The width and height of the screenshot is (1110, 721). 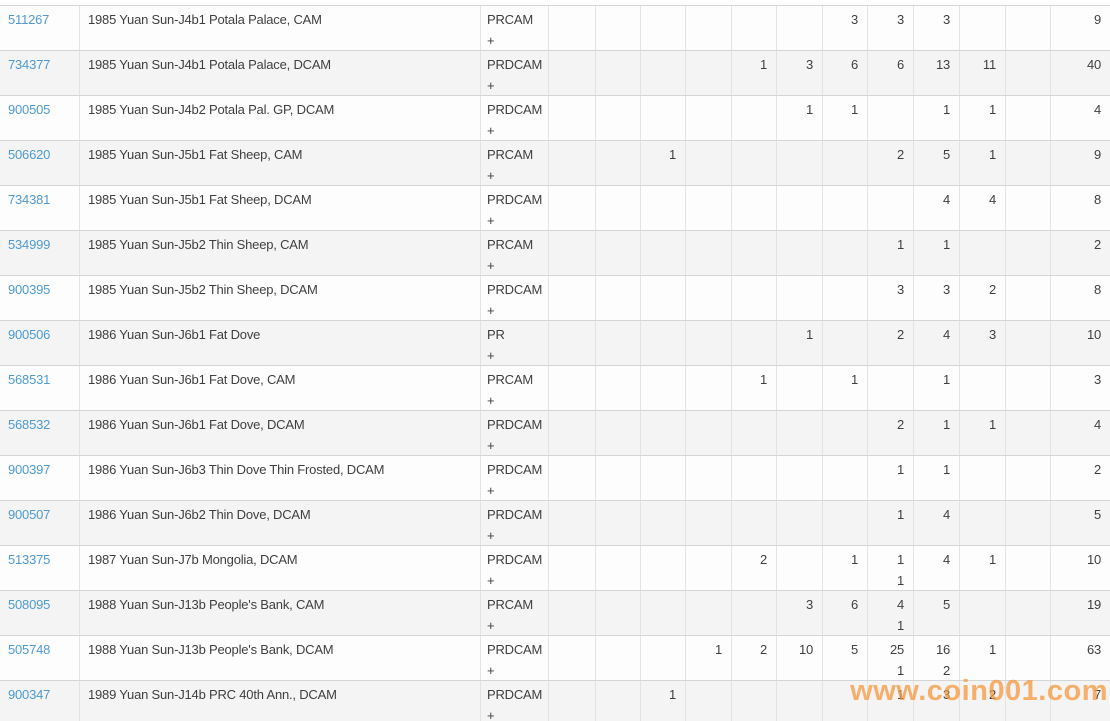 I want to click on cert-link: 900397, so click(x=29, y=469).